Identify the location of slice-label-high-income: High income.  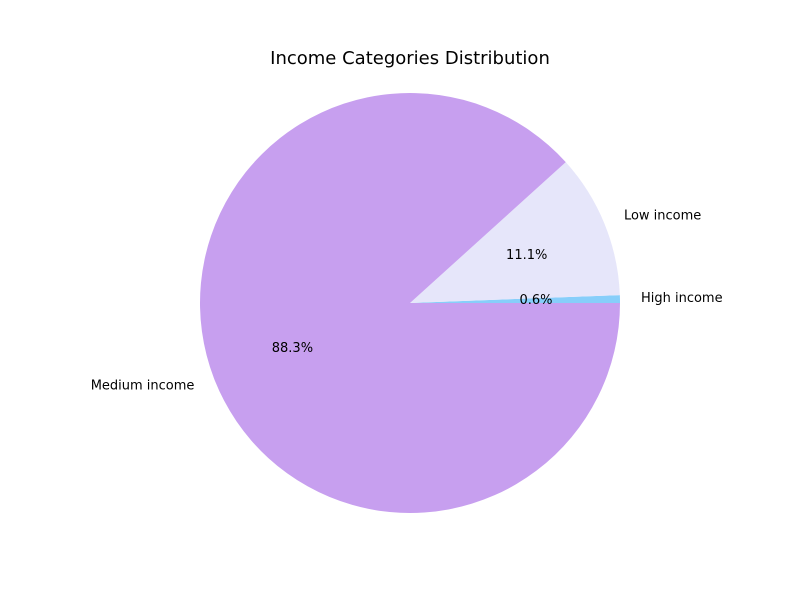
(682, 298).